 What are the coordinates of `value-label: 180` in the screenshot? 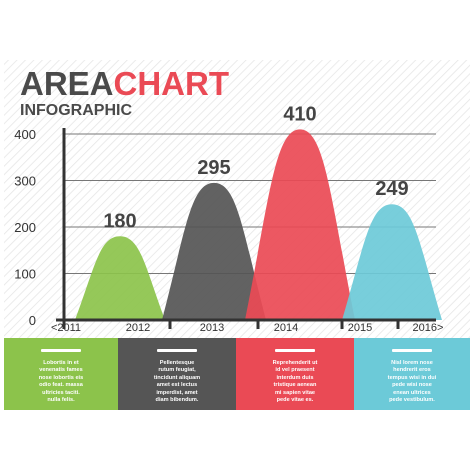 It's located at (119, 221).